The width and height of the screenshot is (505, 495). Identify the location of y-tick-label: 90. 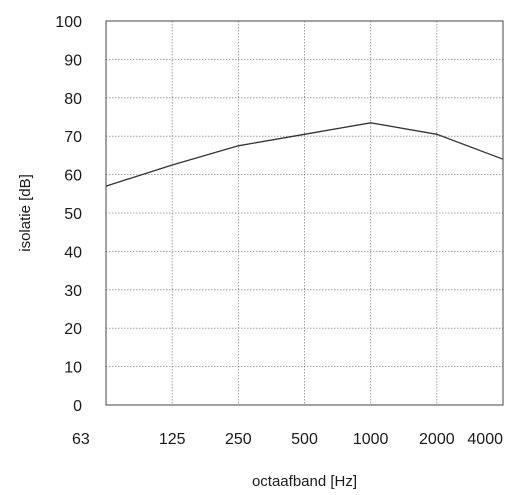
(73, 60).